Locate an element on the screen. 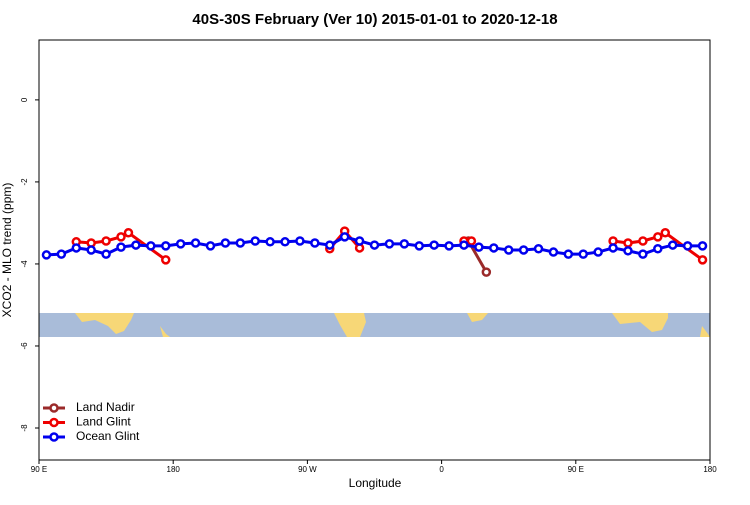  x-tick-label: 0 is located at coordinates (441, 469).